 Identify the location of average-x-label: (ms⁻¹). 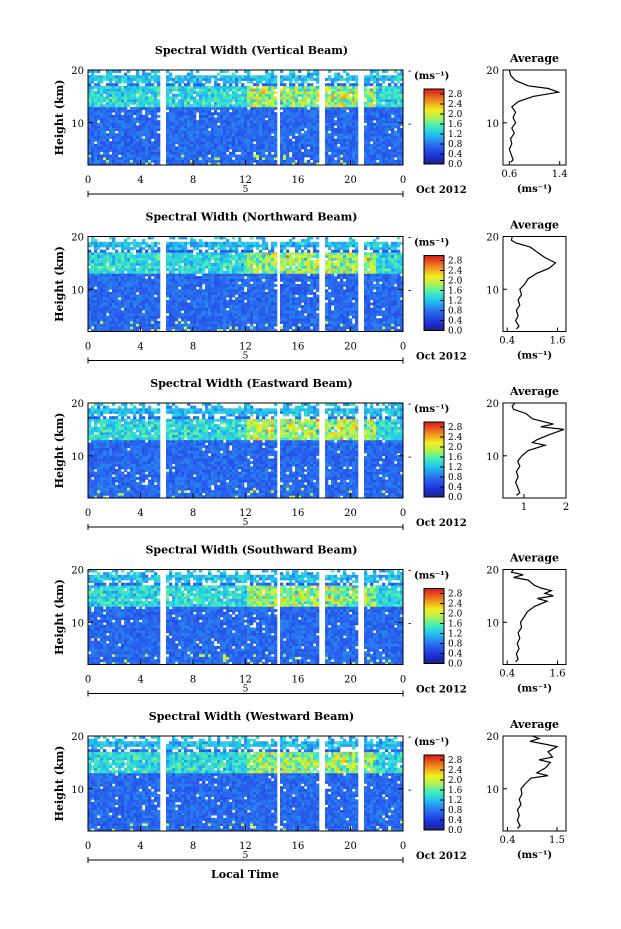
(534, 189).